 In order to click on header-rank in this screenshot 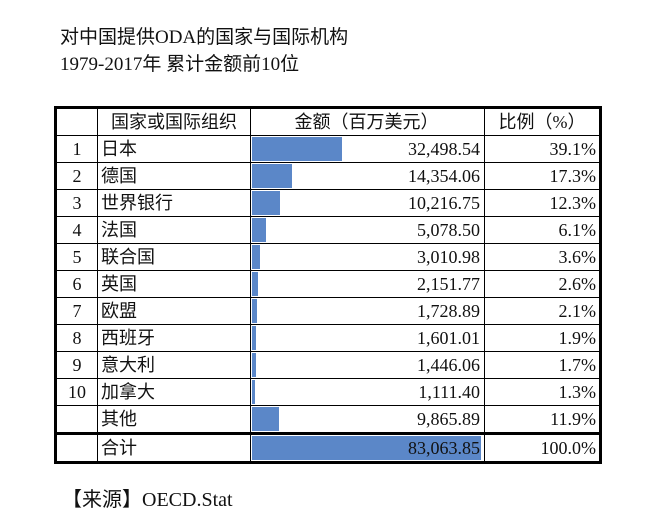, I will do `click(76, 121)`.